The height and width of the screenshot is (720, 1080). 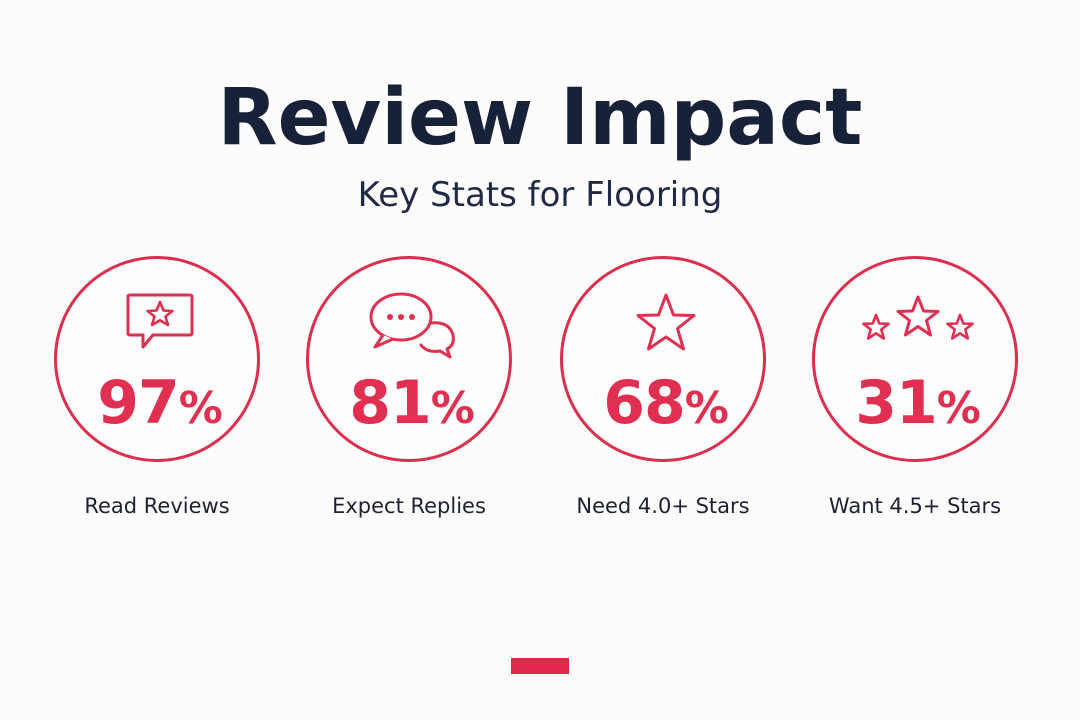 What do you see at coordinates (918, 326) in the screenshot?
I see `three-stars-icon` at bounding box center [918, 326].